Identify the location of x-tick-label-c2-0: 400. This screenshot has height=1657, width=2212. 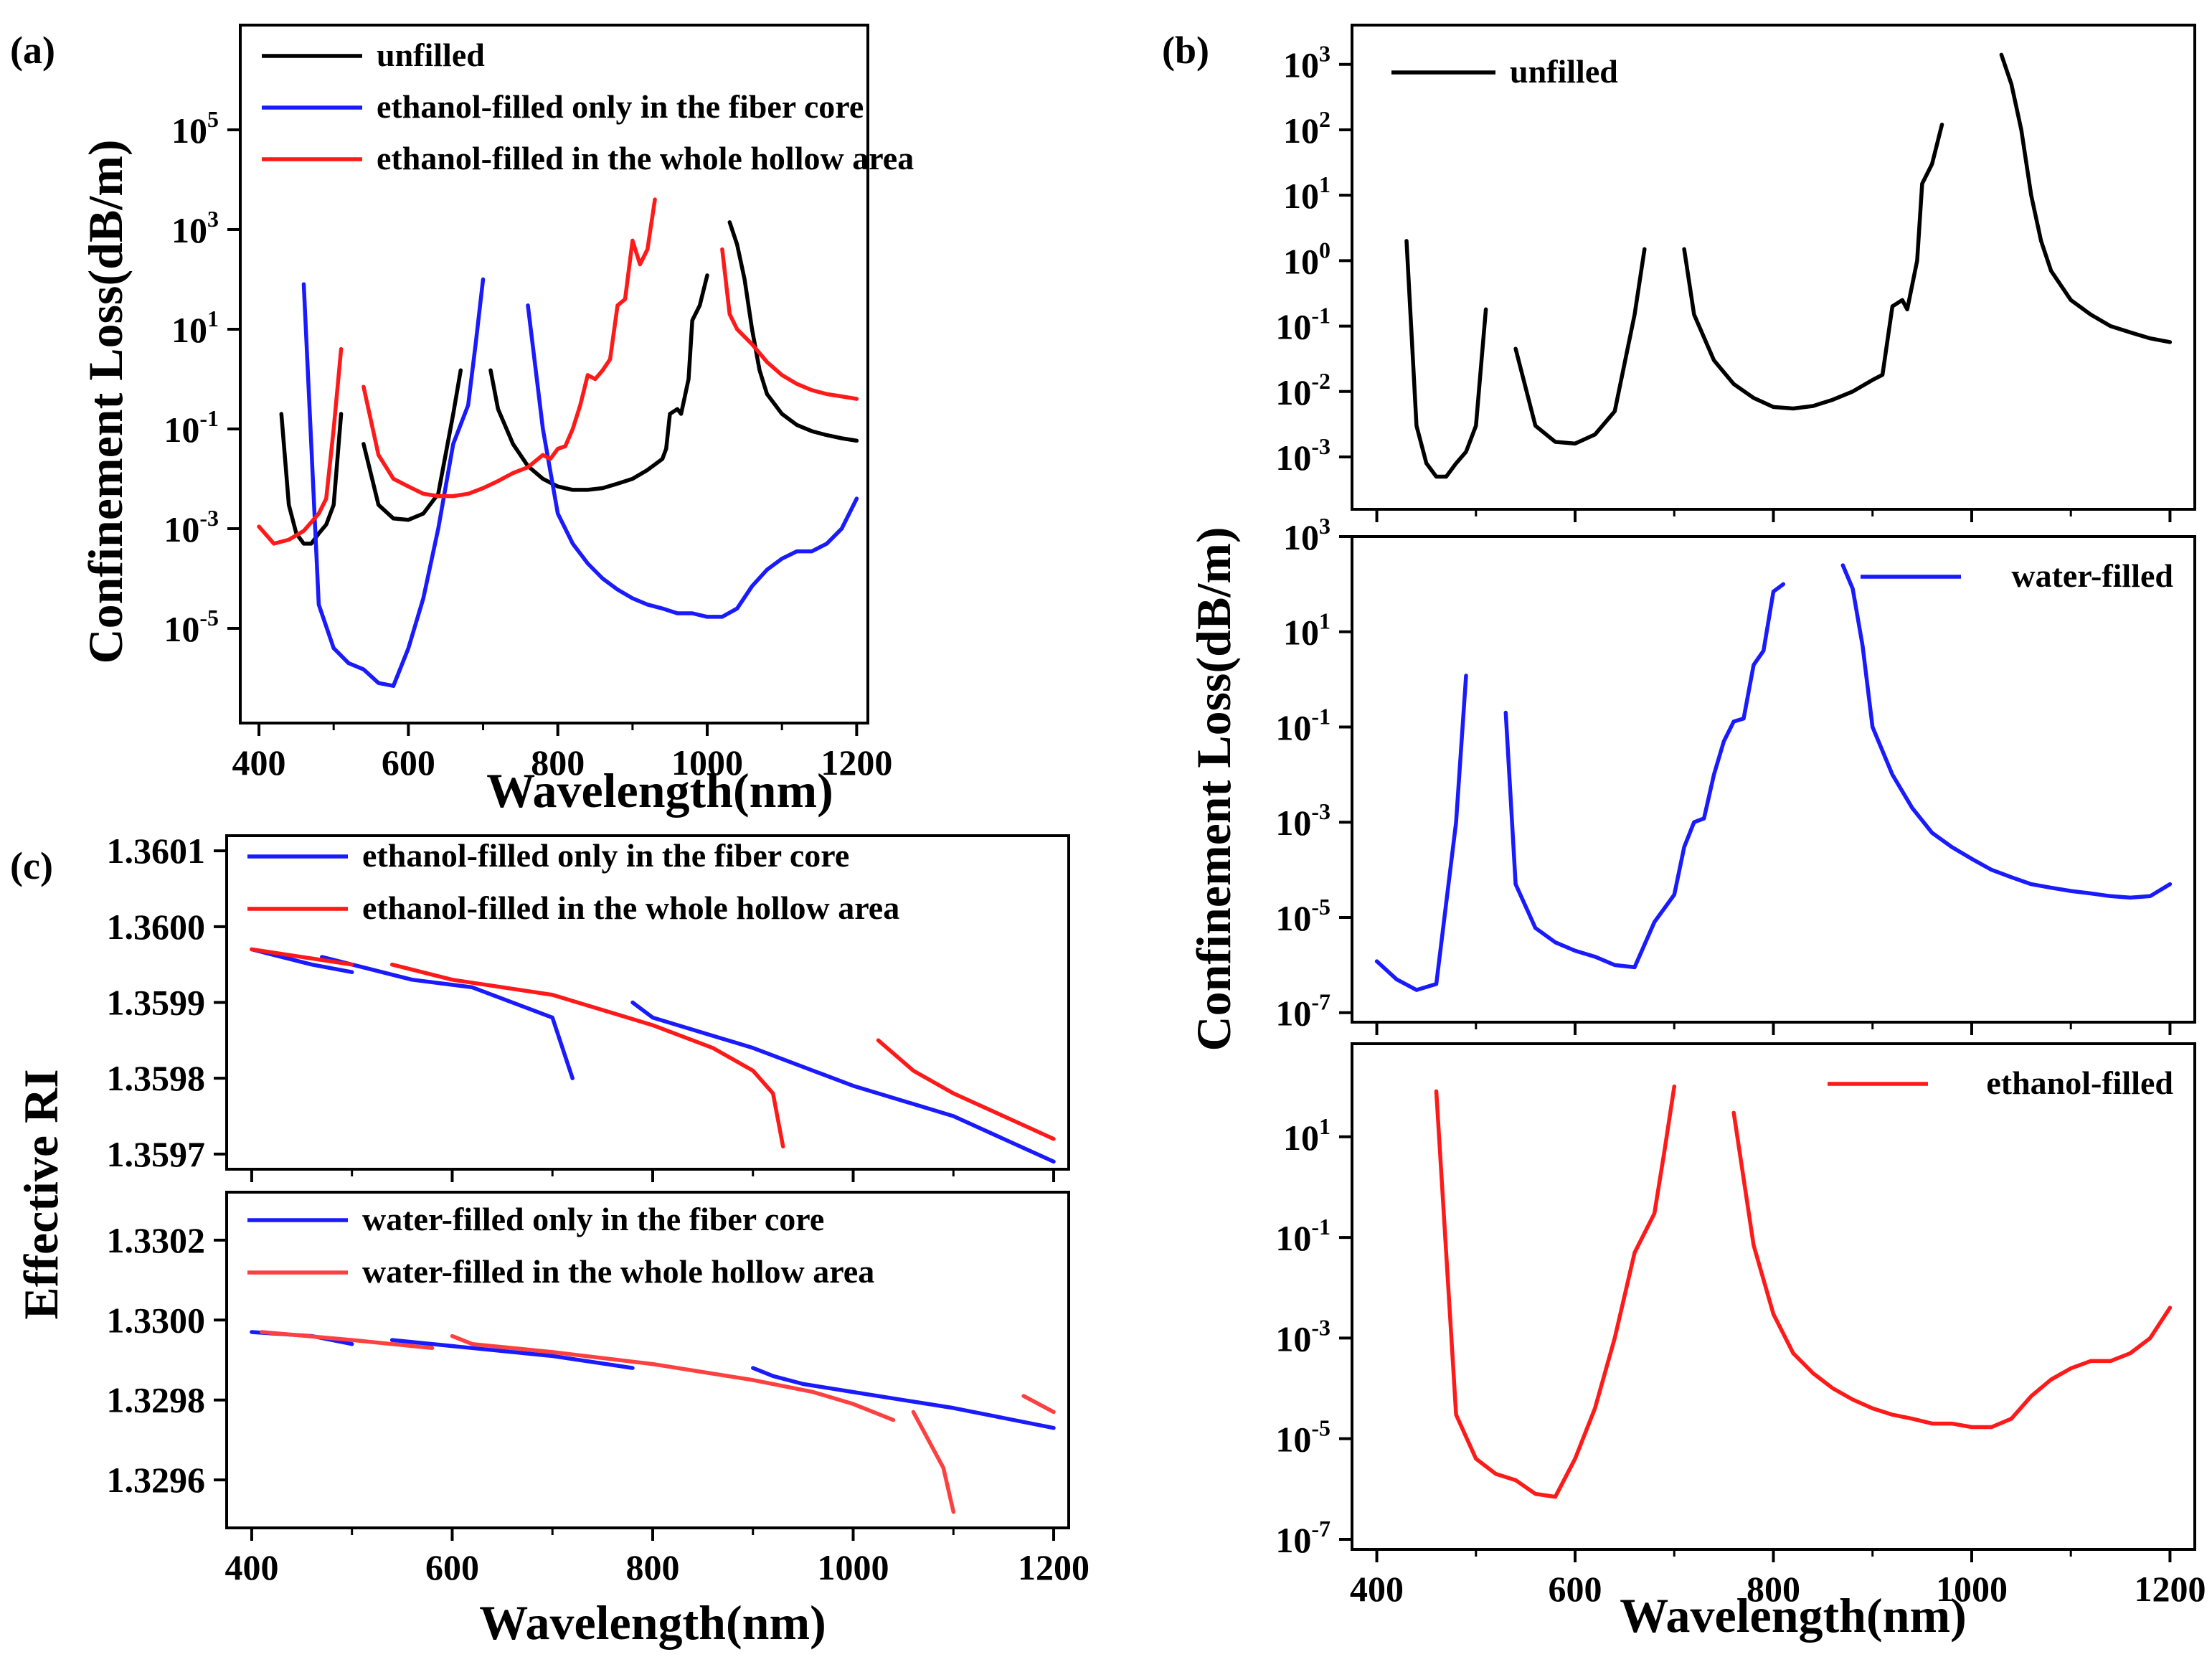
(251, 1567).